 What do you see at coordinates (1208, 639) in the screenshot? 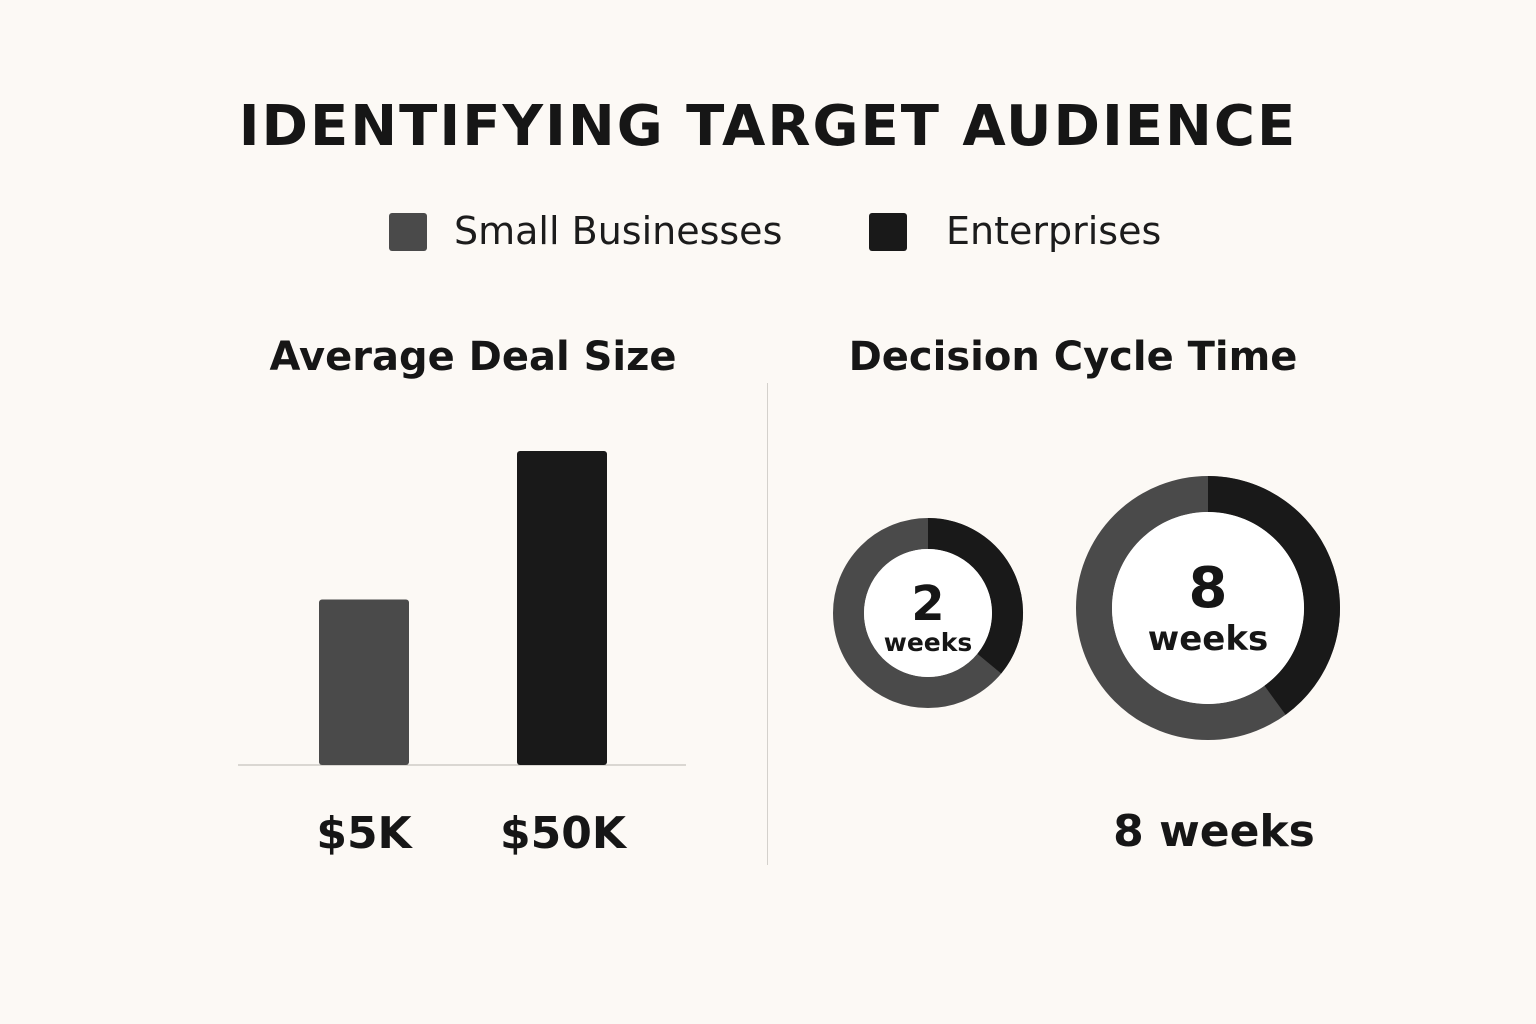
I see `donut-unit-enterprises: weeks` at bounding box center [1208, 639].